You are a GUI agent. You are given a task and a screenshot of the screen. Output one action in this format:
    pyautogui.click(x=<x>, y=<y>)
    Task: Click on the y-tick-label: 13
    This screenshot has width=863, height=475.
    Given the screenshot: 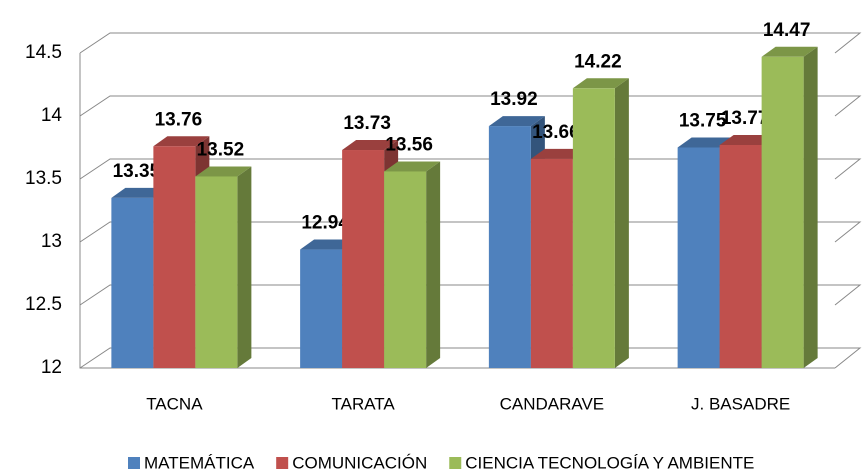 What is the action you would take?
    pyautogui.click(x=51, y=241)
    